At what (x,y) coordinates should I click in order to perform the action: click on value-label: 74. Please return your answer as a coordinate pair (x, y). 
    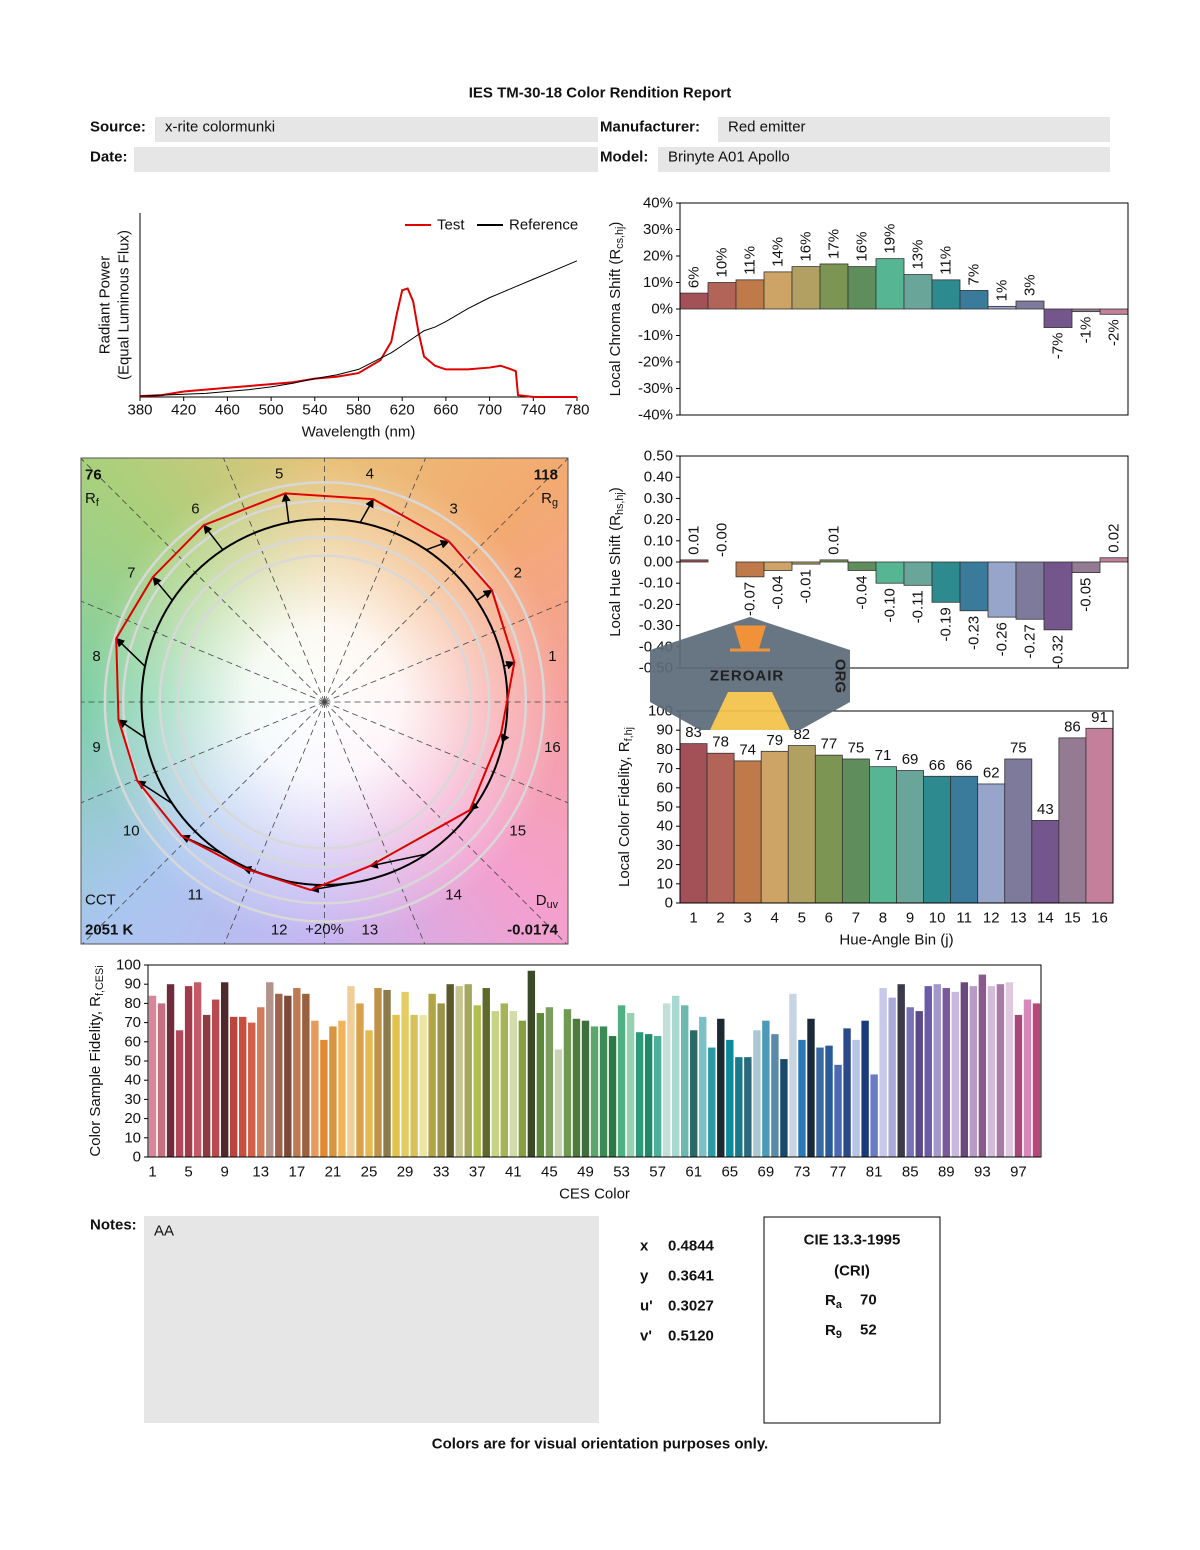
    Looking at the image, I should click on (747, 749).